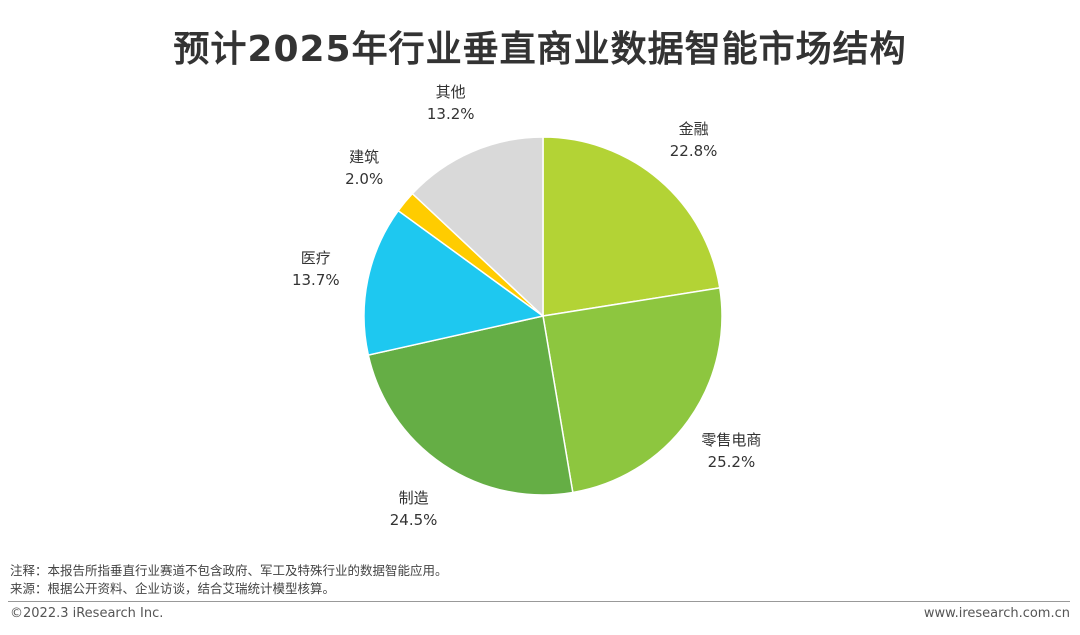 This screenshot has width=1080, height=635. What do you see at coordinates (315, 279) in the screenshot?
I see `slice-value: 13.7%` at bounding box center [315, 279].